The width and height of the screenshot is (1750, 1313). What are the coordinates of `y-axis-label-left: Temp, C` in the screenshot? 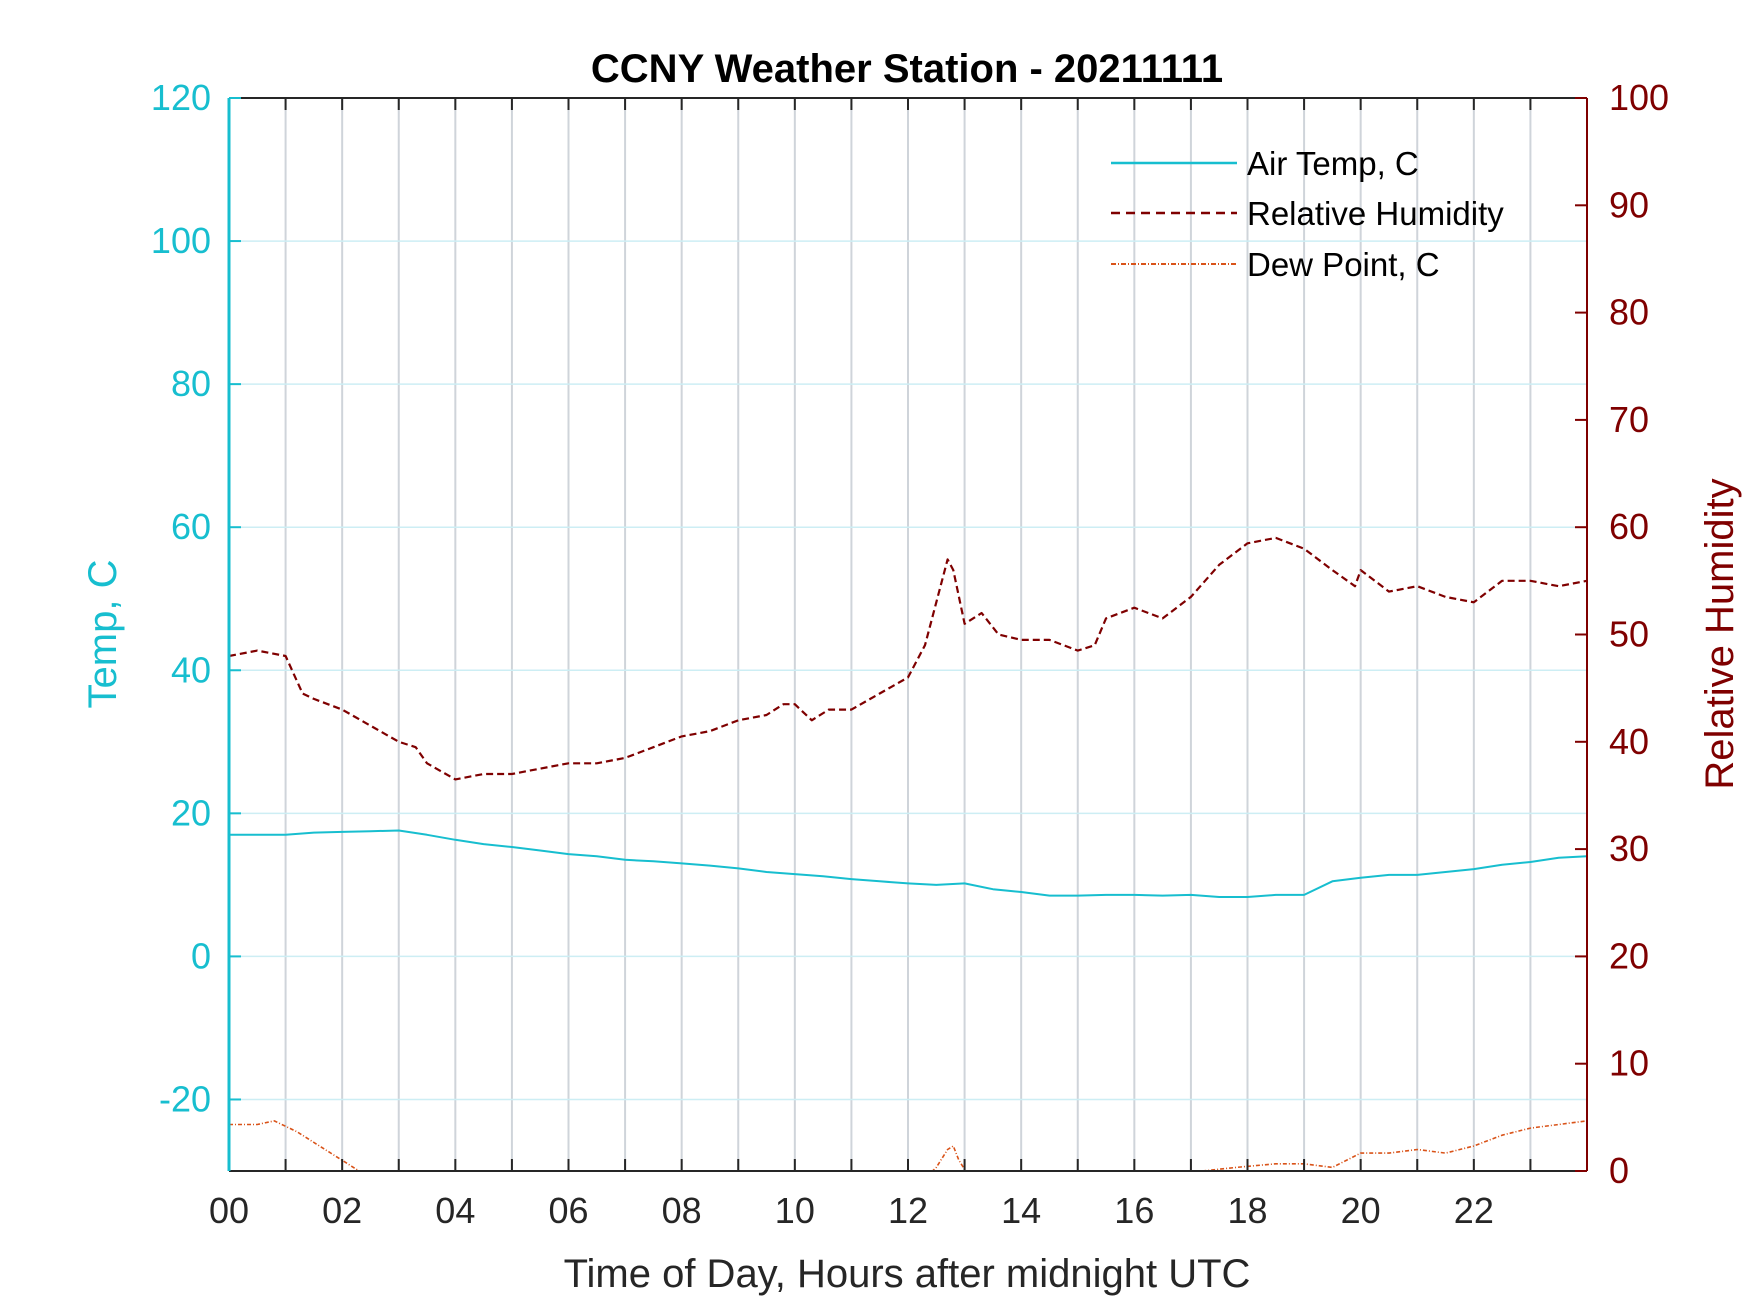 It's located at (103, 634).